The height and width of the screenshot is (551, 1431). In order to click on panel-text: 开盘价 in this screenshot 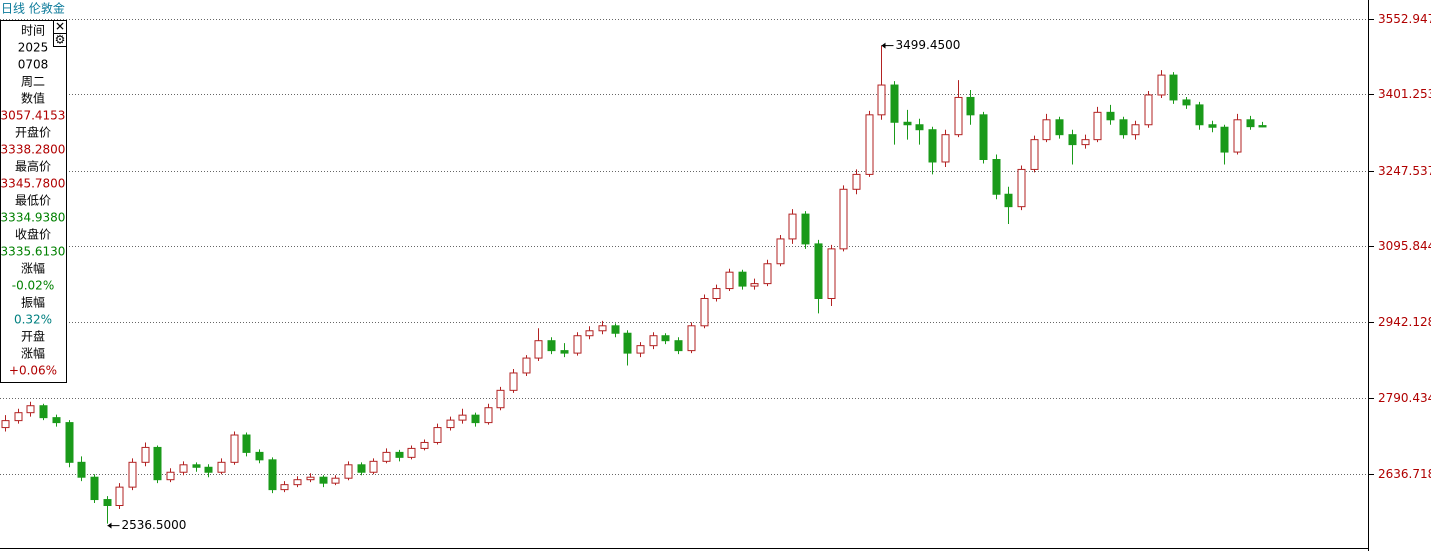, I will do `click(33, 132)`.